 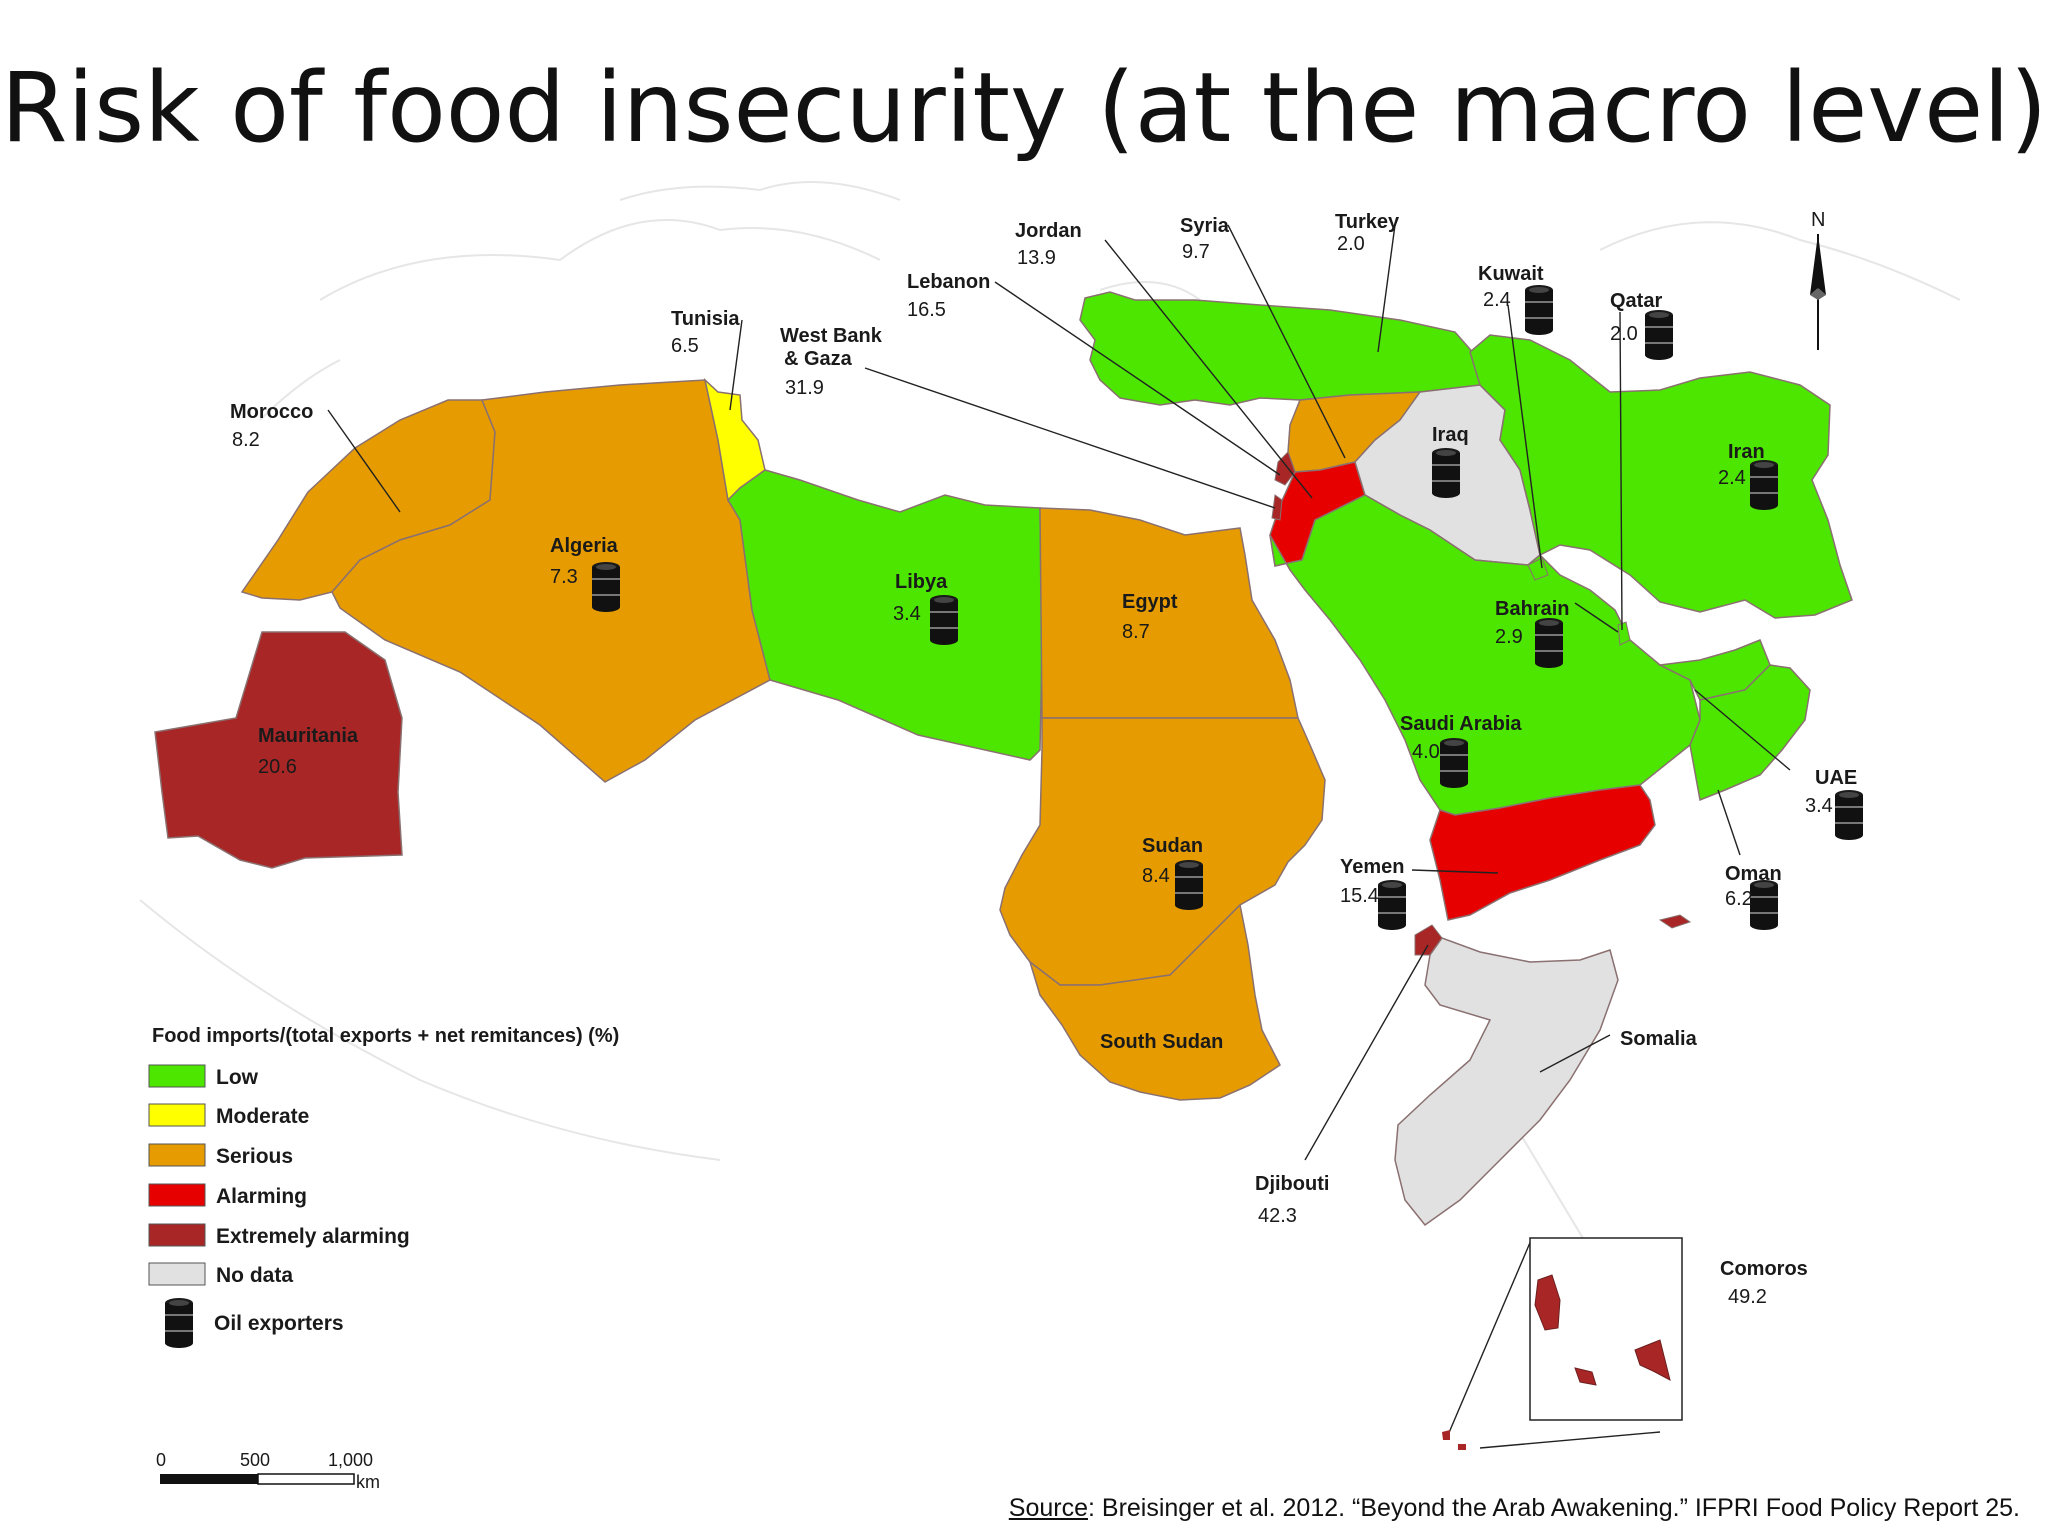 What do you see at coordinates (584, 546) in the screenshot?
I see `label-algeria: Algeria` at bounding box center [584, 546].